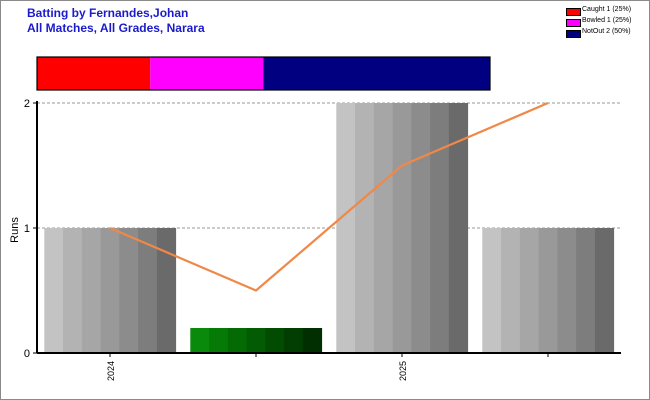 The image size is (650, 400). Describe the element at coordinates (403, 371) in the screenshot. I see `x-tick-label: 2025` at that location.